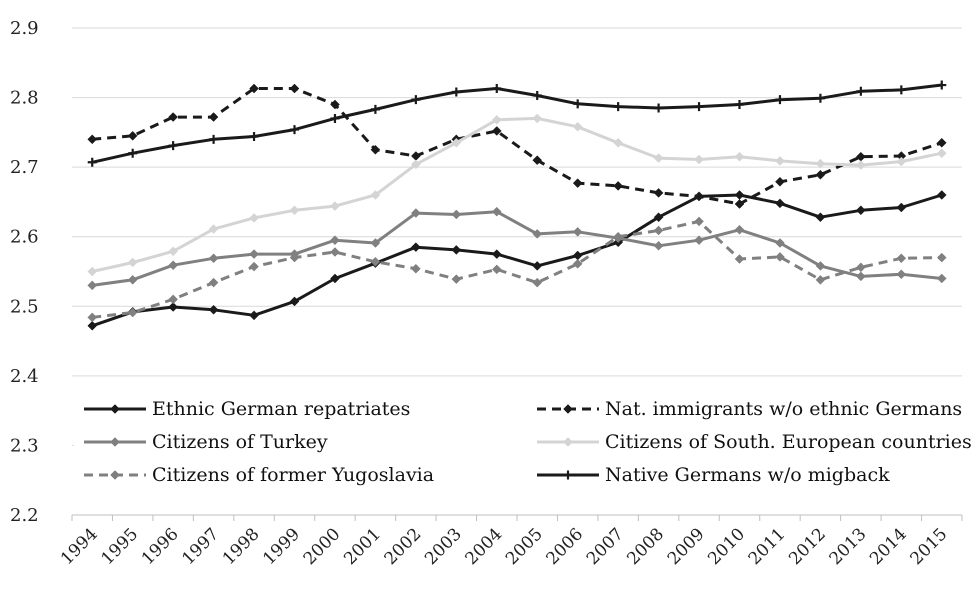 The width and height of the screenshot is (979, 601). Describe the element at coordinates (24, 306) in the screenshot. I see `y-tick-label: 2.5` at that location.